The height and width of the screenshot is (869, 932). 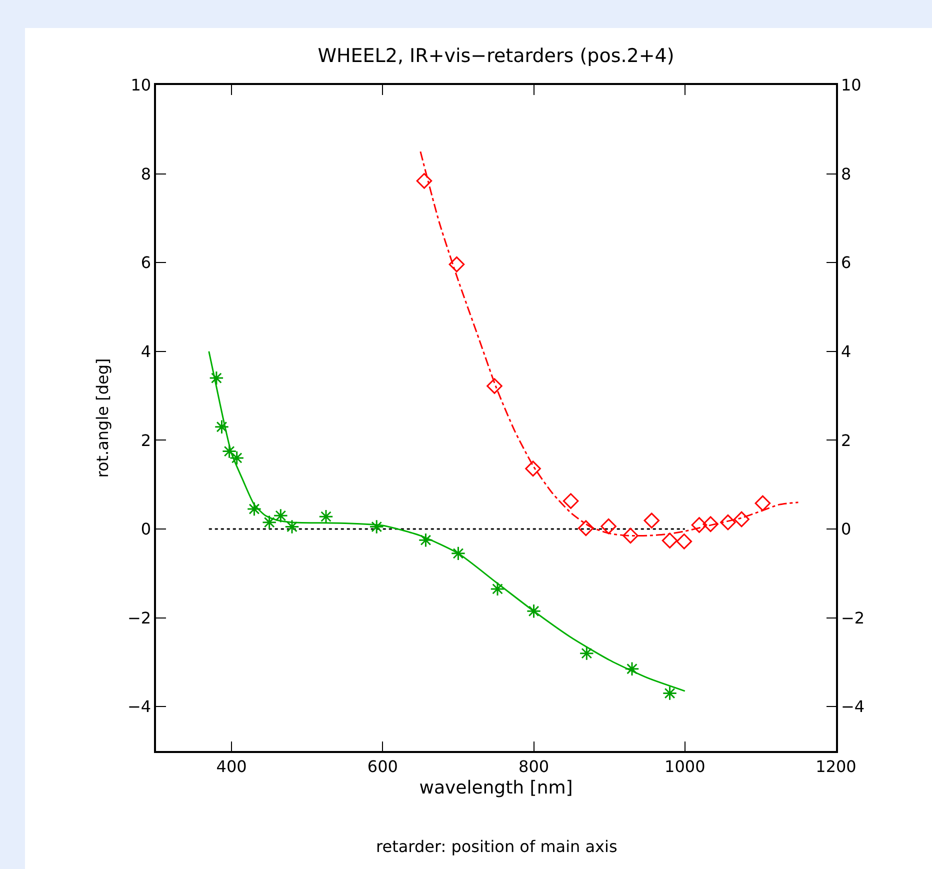 I want to click on chart-title: WHEEL2, IR+vis−retarders (pos.2+4), so click(x=496, y=56).